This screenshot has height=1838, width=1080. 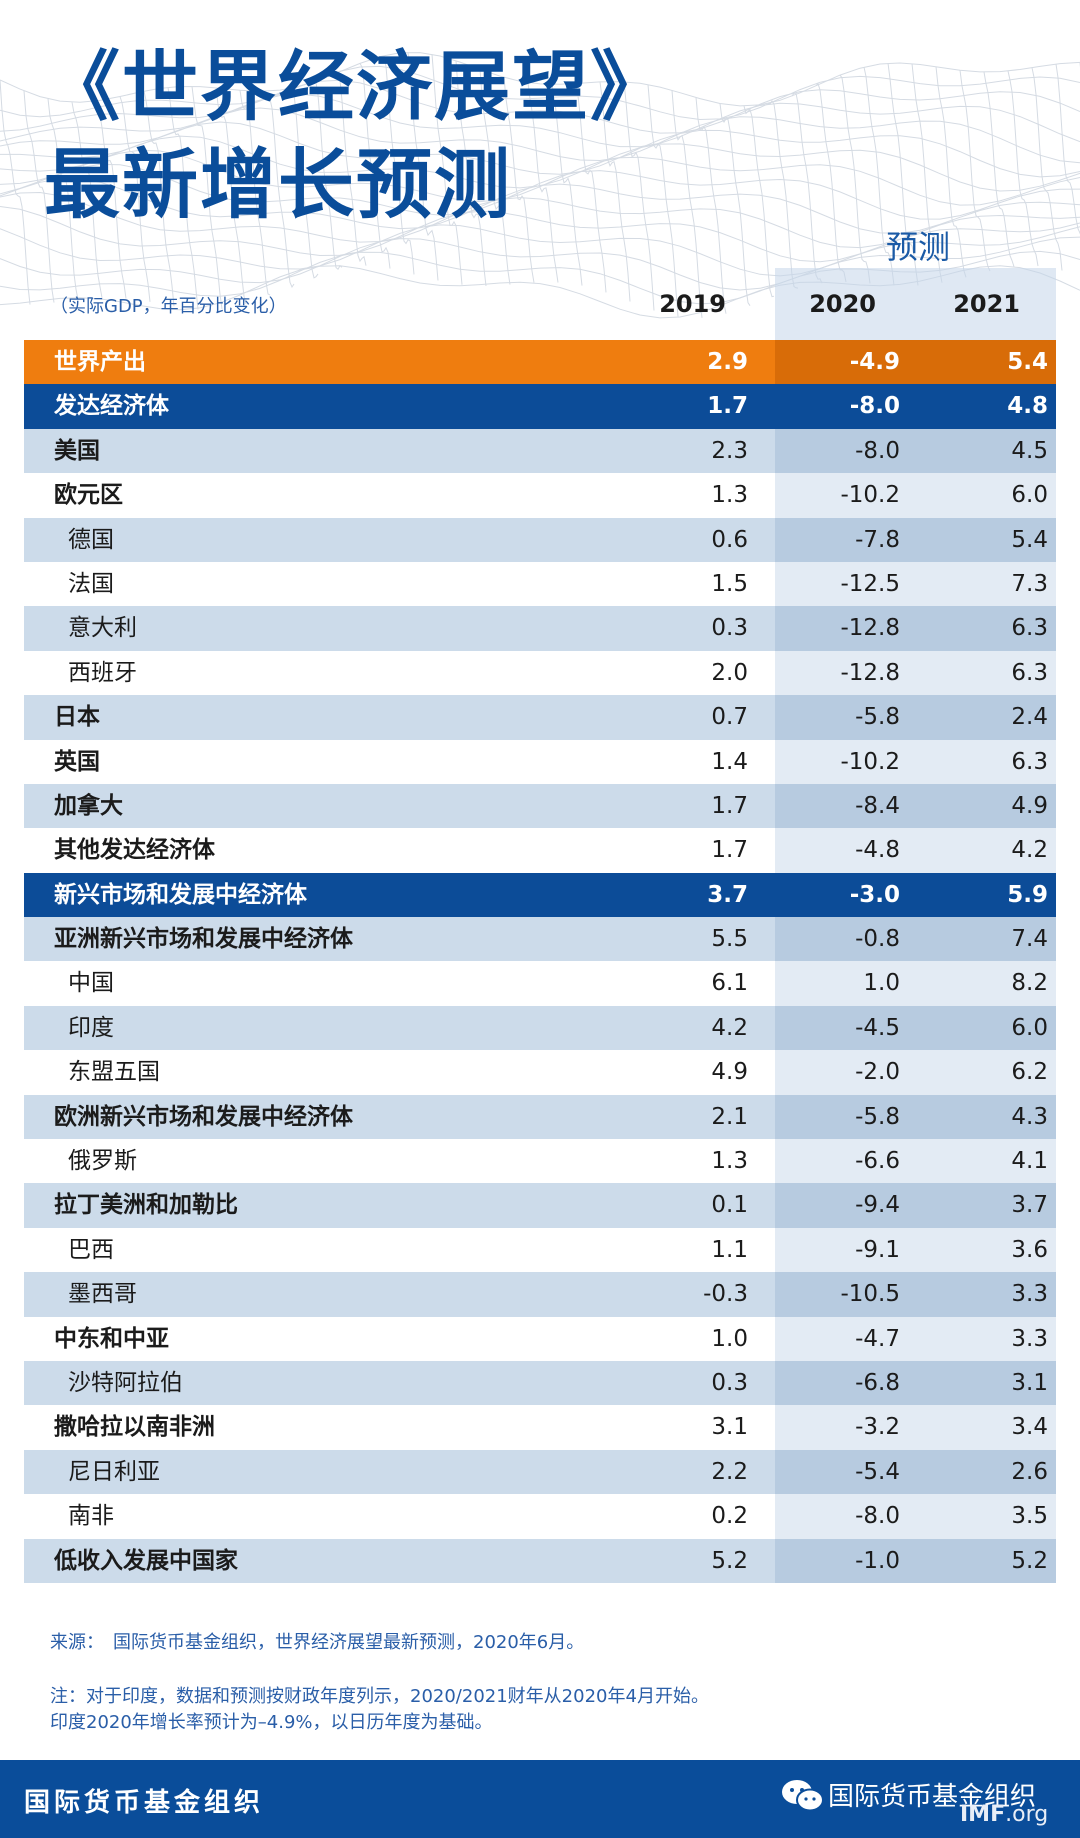 What do you see at coordinates (729, 539) in the screenshot?
I see `value-2019: 0.6` at bounding box center [729, 539].